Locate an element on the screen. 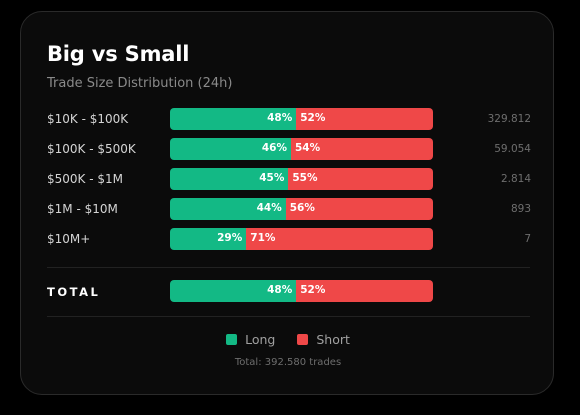 This screenshot has height=415, width=580. distribution-bar: 29% 71% is located at coordinates (301, 239).